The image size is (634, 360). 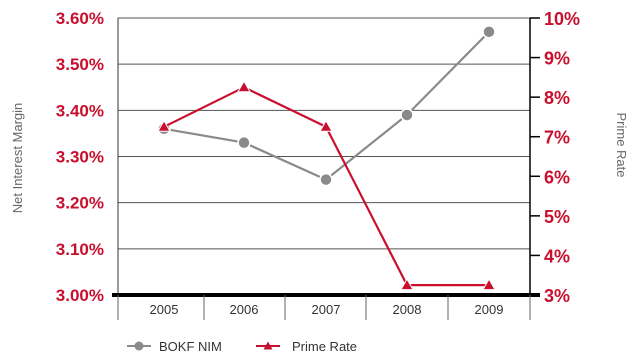 I want to click on legend-item-bokf-nim: BOKF NIM, so click(x=174, y=346).